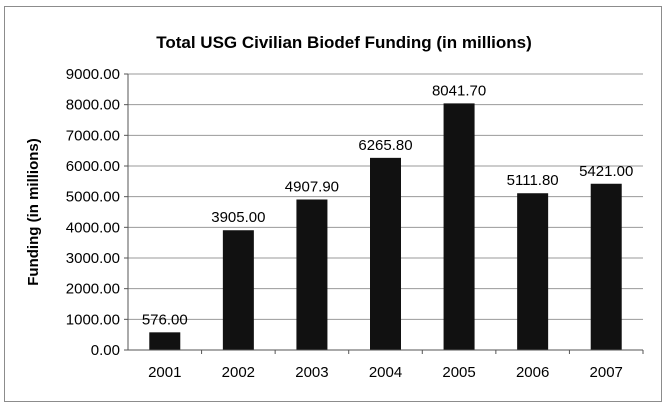 This screenshot has height=409, width=669. Describe the element at coordinates (93, 105) in the screenshot. I see `y-tick-label: 8000.00` at that location.